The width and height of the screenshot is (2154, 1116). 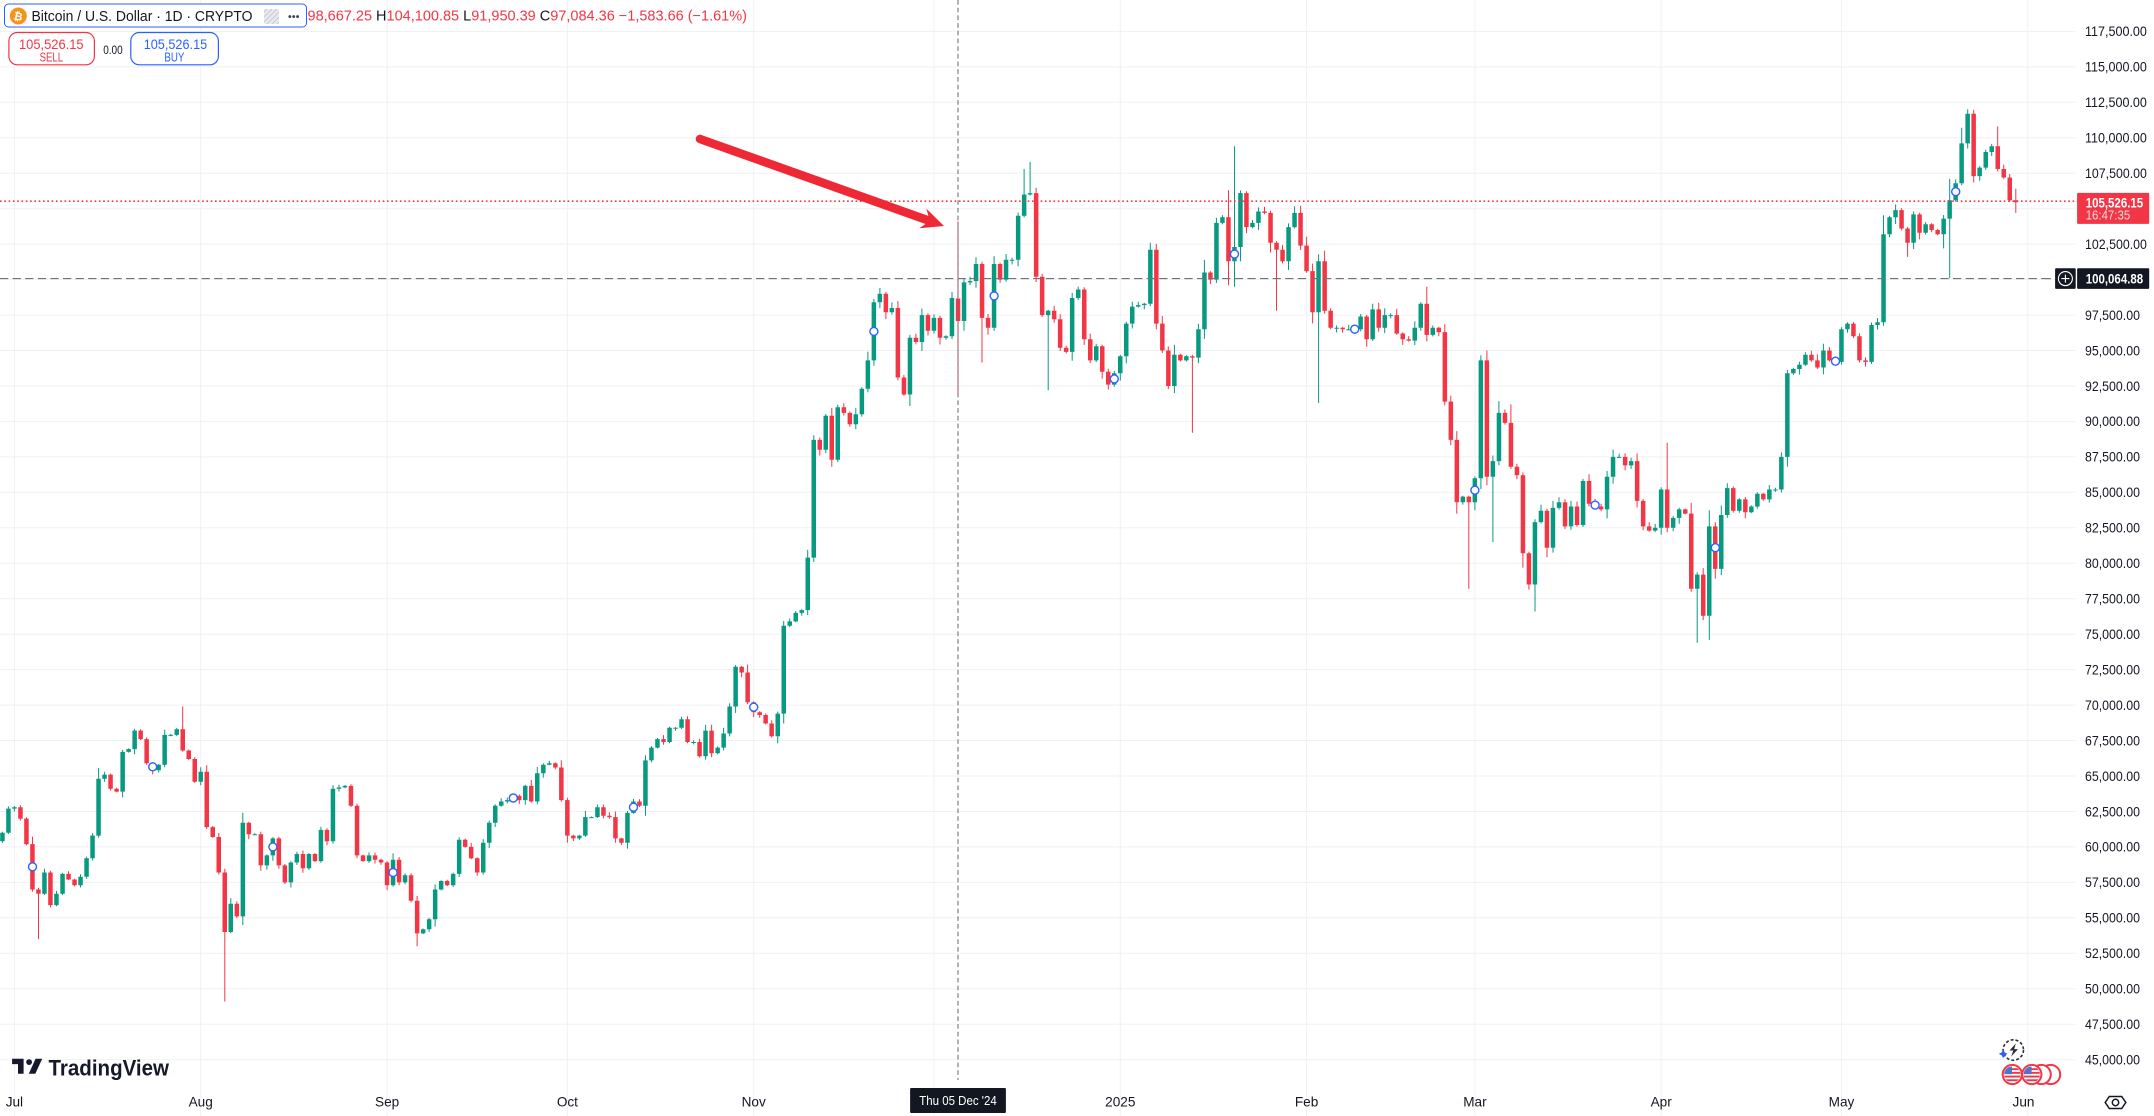 What do you see at coordinates (2116, 31) in the screenshot?
I see `svg-text: 117,500.00` at bounding box center [2116, 31].